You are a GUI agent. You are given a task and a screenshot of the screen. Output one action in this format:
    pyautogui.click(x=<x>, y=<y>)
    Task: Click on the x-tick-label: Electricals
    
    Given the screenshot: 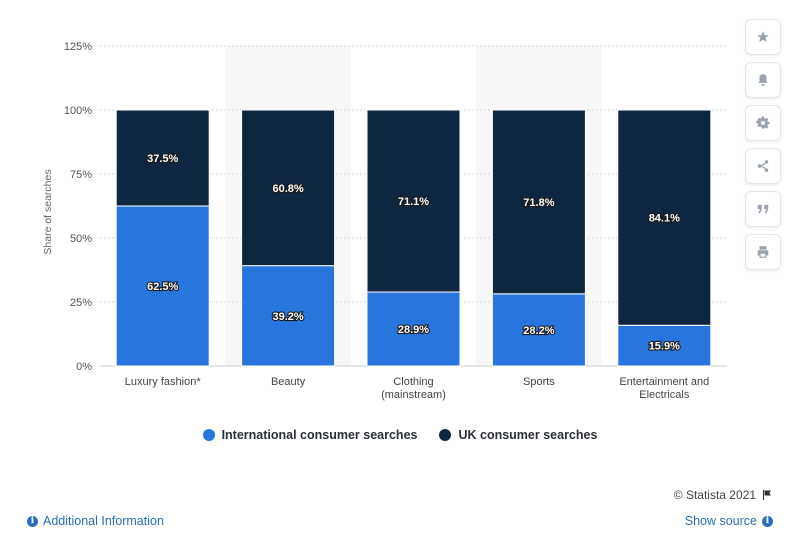 What is the action you would take?
    pyautogui.click(x=664, y=395)
    